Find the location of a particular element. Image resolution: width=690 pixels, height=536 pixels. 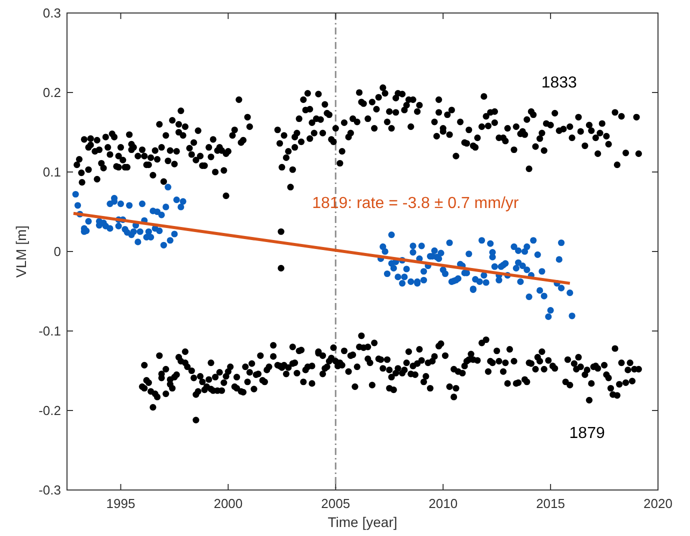

x-tick-label: 2000 is located at coordinates (228, 503).